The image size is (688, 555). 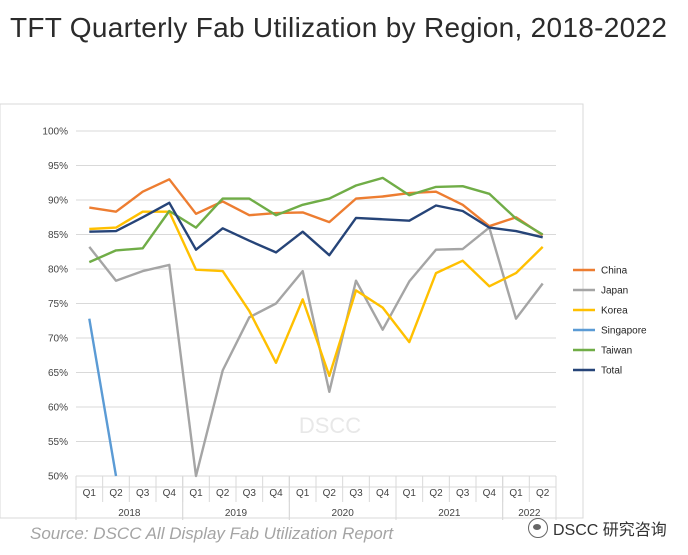 I want to click on brand-label: DSCC 研究咨询, so click(x=597, y=528).